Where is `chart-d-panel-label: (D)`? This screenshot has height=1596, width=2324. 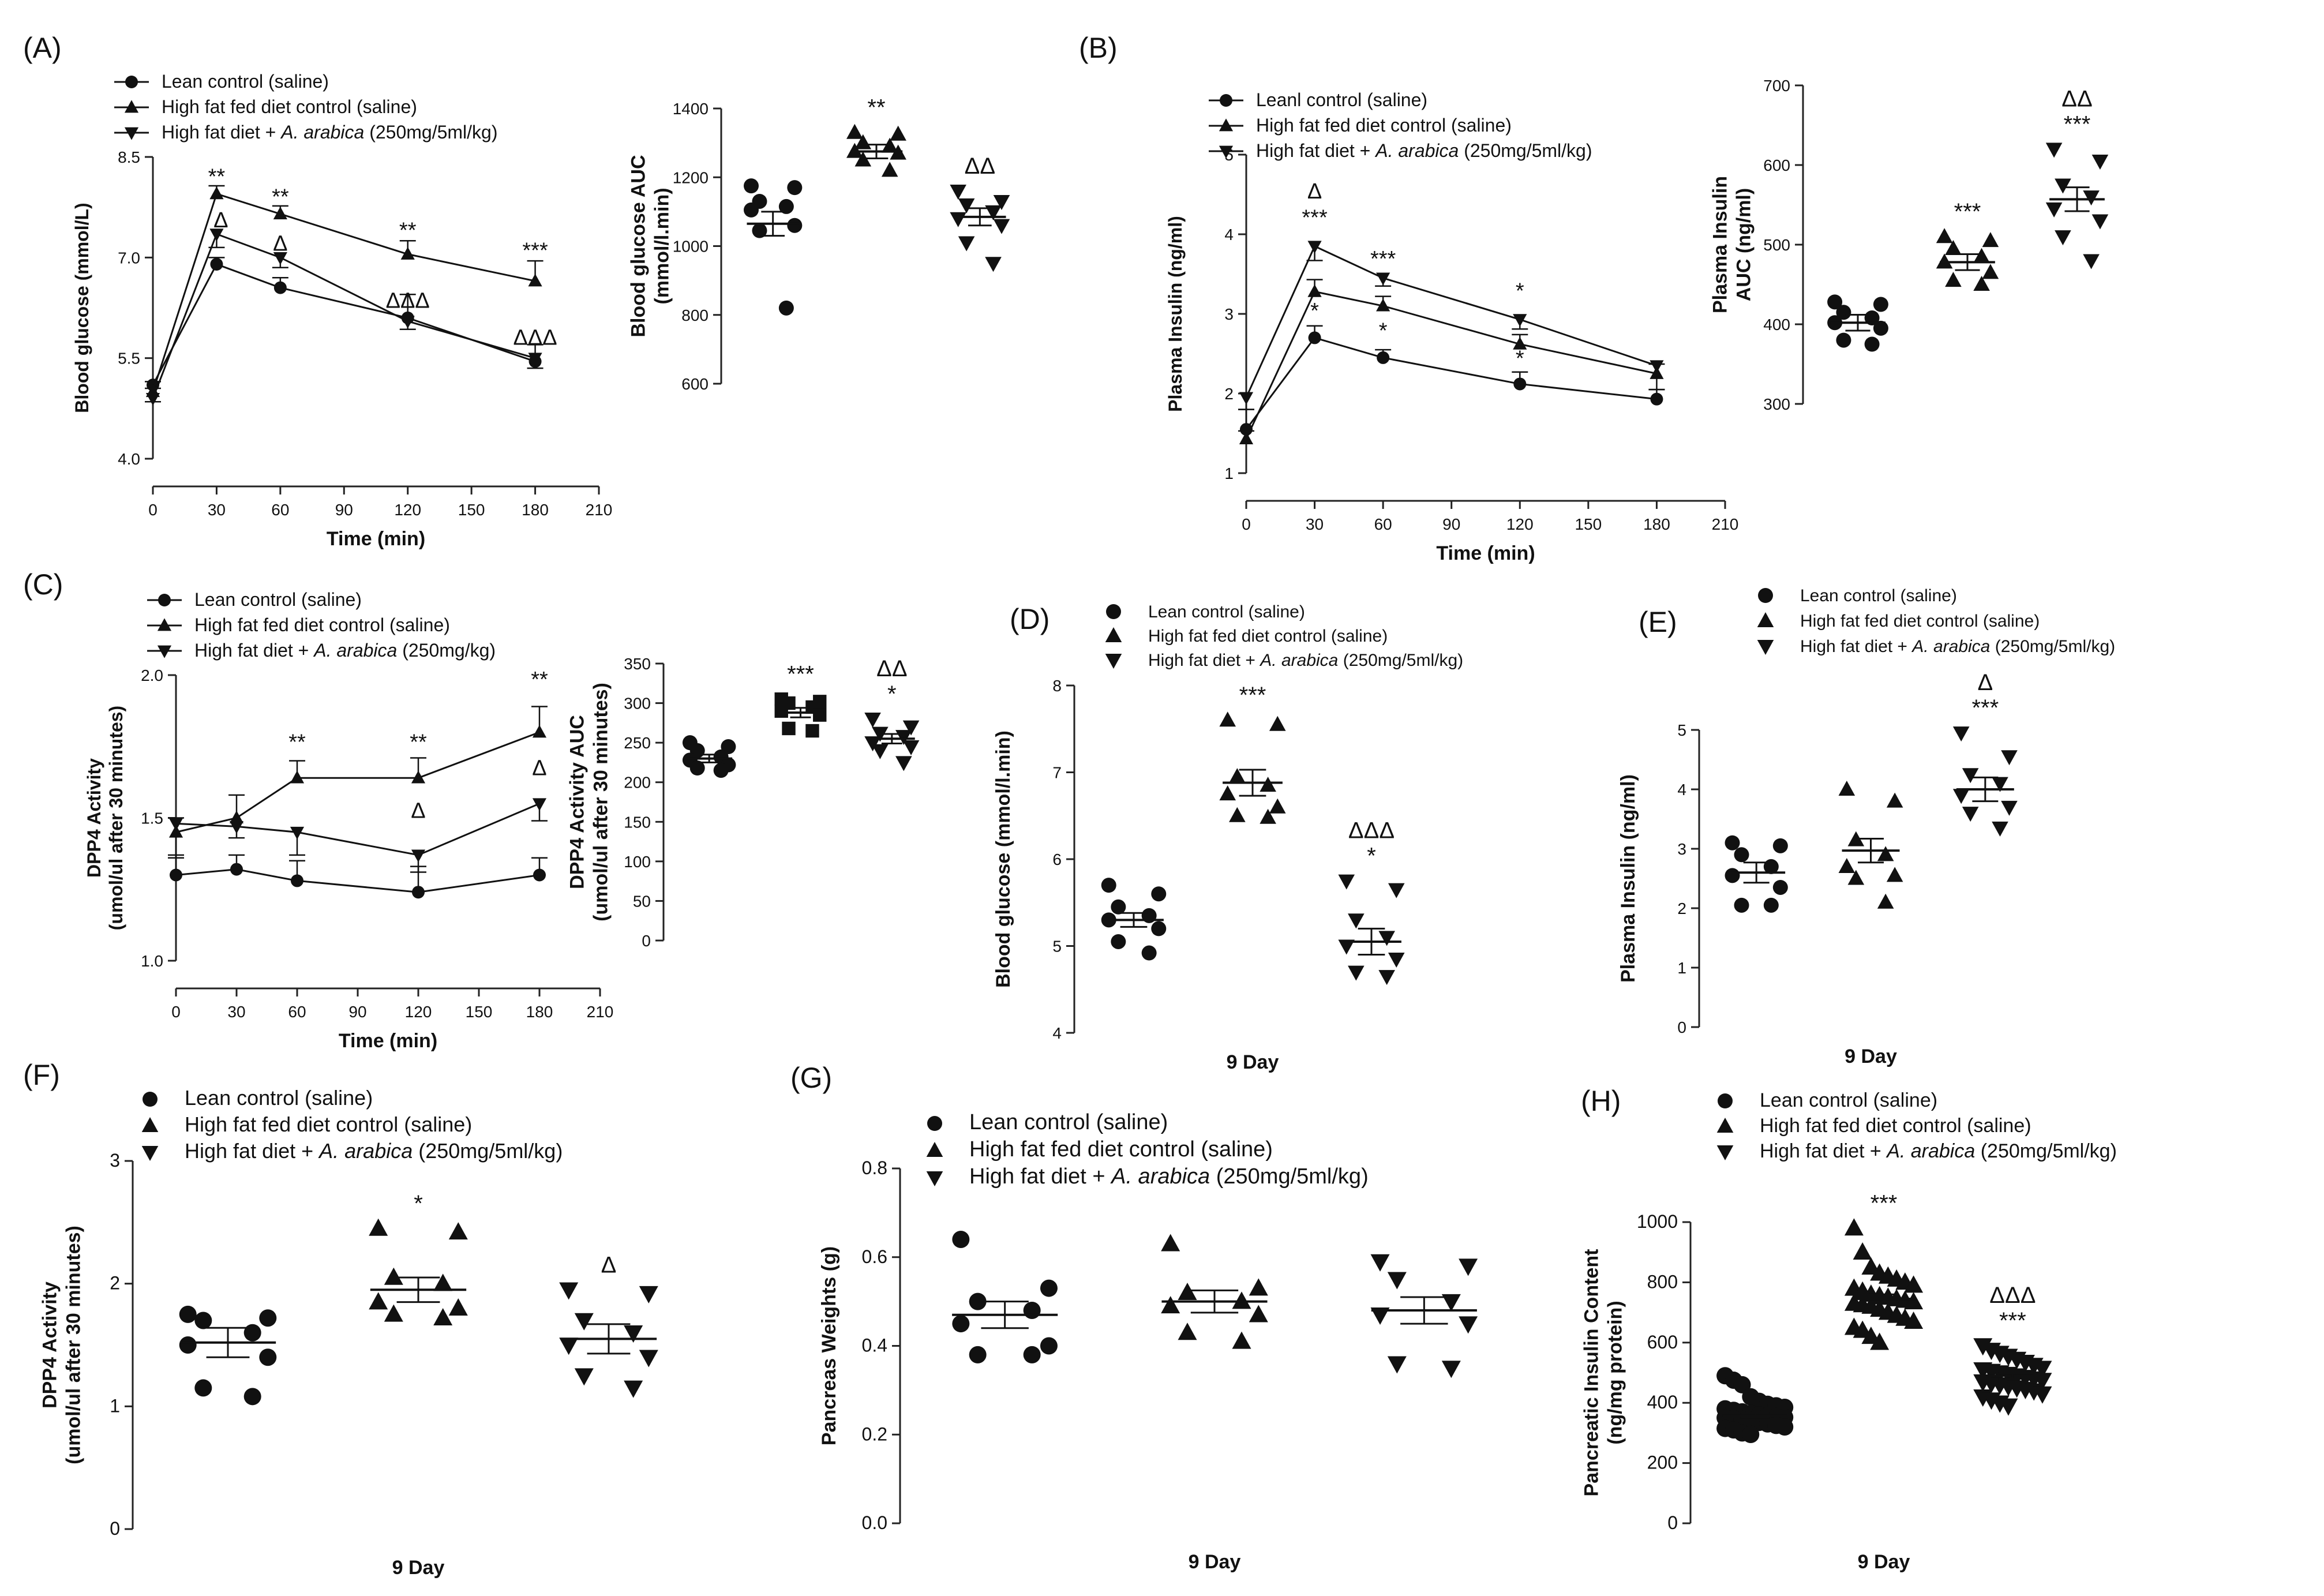 chart-d-panel-label: (D) is located at coordinates (1029, 619).